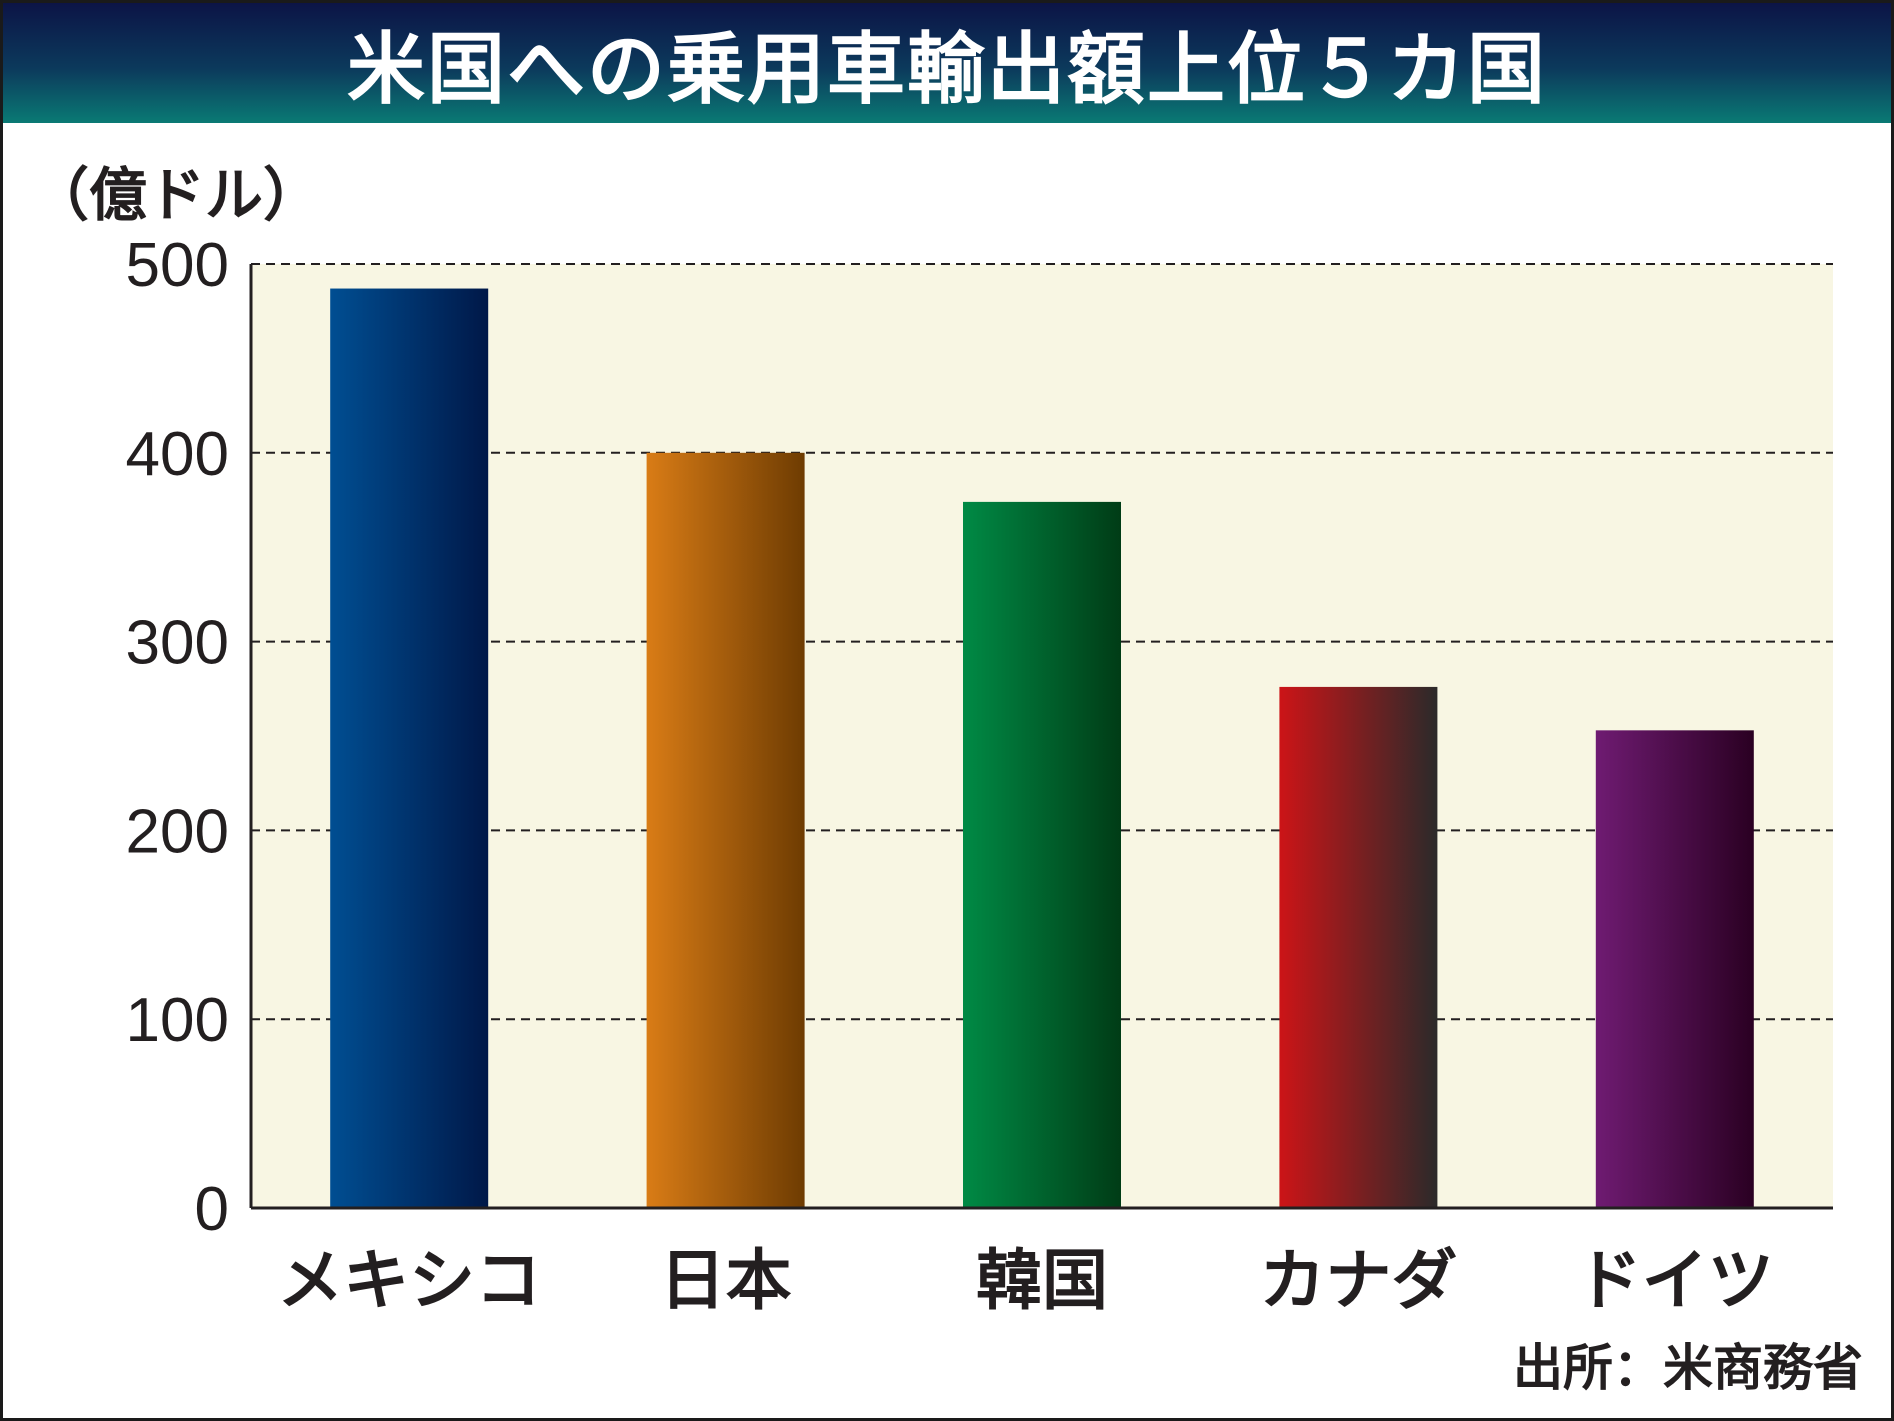 Image resolution: width=1894 pixels, height=1421 pixels. I want to click on title-bar: 米国への乗用車輸出額上位５カ国, so click(947, 63).